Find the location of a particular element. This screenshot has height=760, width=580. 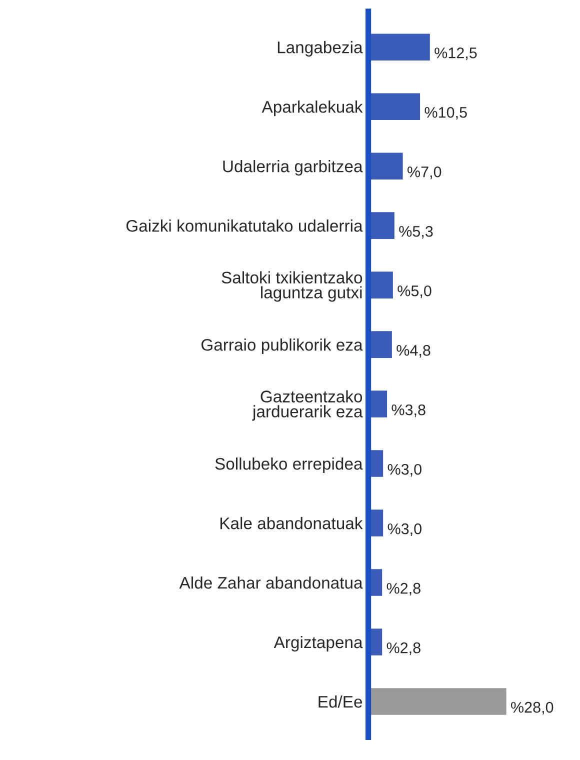

y-tick-label: Garraio publikorik eza is located at coordinates (282, 346).